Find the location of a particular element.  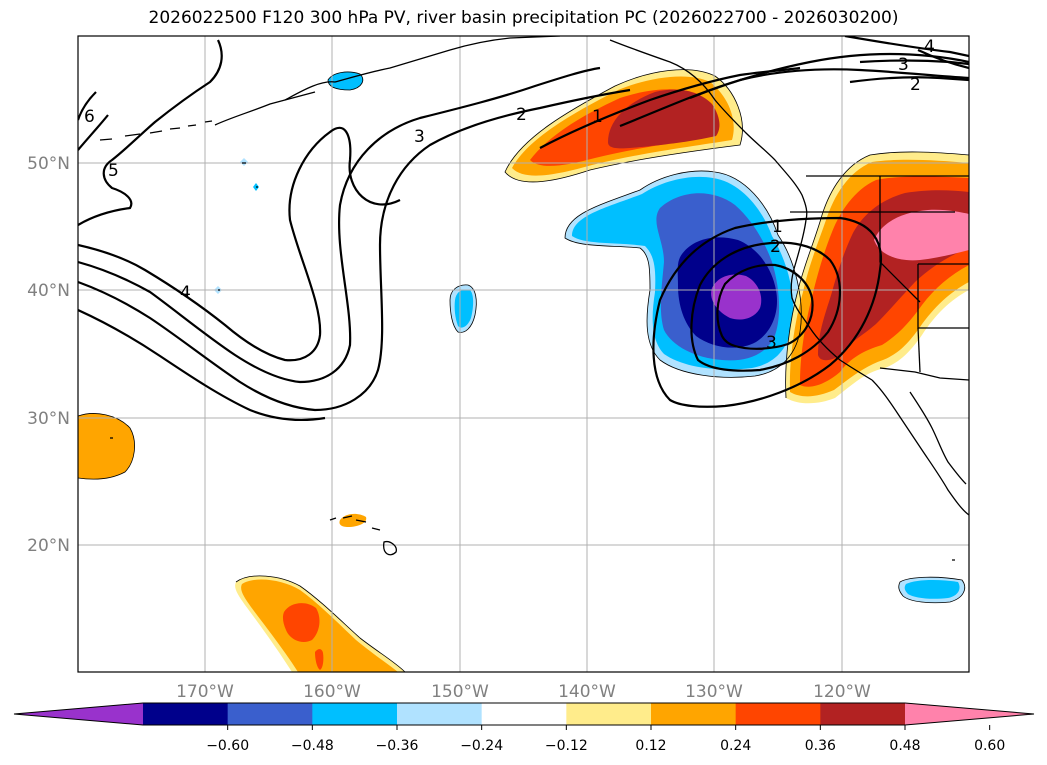

lon-label-120w: 120°W is located at coordinates (842, 692).